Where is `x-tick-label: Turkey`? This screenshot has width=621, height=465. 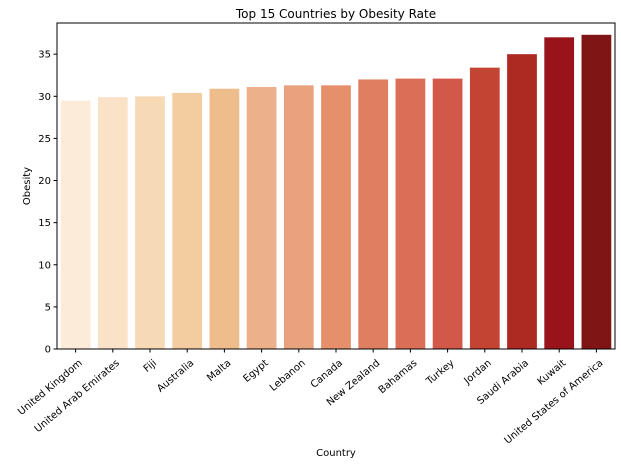
x-tick-label: Turkey is located at coordinates (440, 373).